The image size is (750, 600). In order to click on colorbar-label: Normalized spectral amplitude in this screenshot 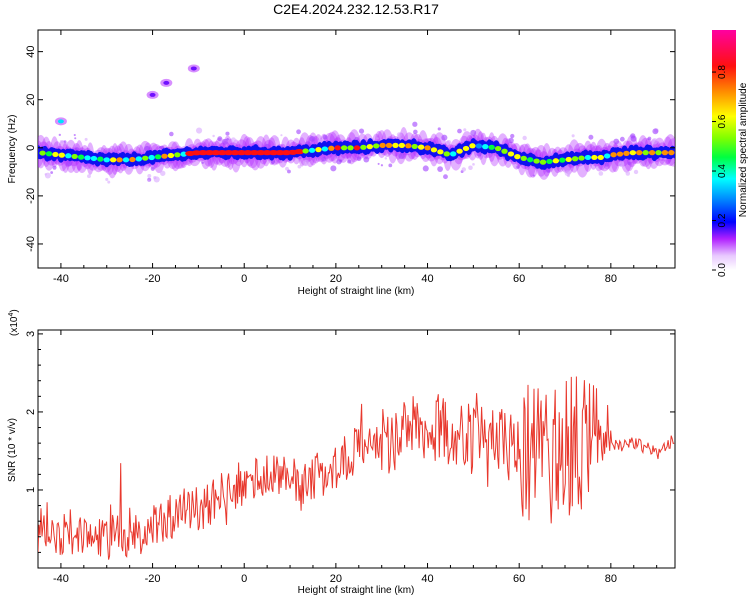, I will do `click(743, 149)`.